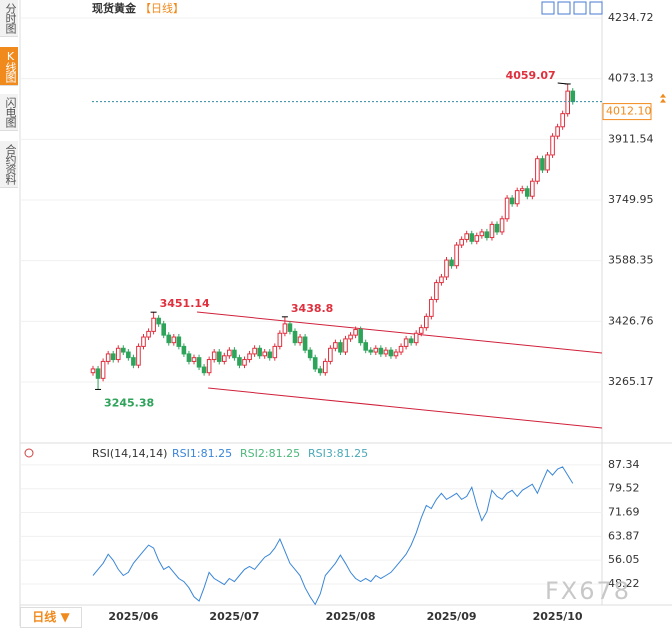  What do you see at coordinates (624, 512) in the screenshot?
I see `y-tick-label: 71.69` at bounding box center [624, 512].